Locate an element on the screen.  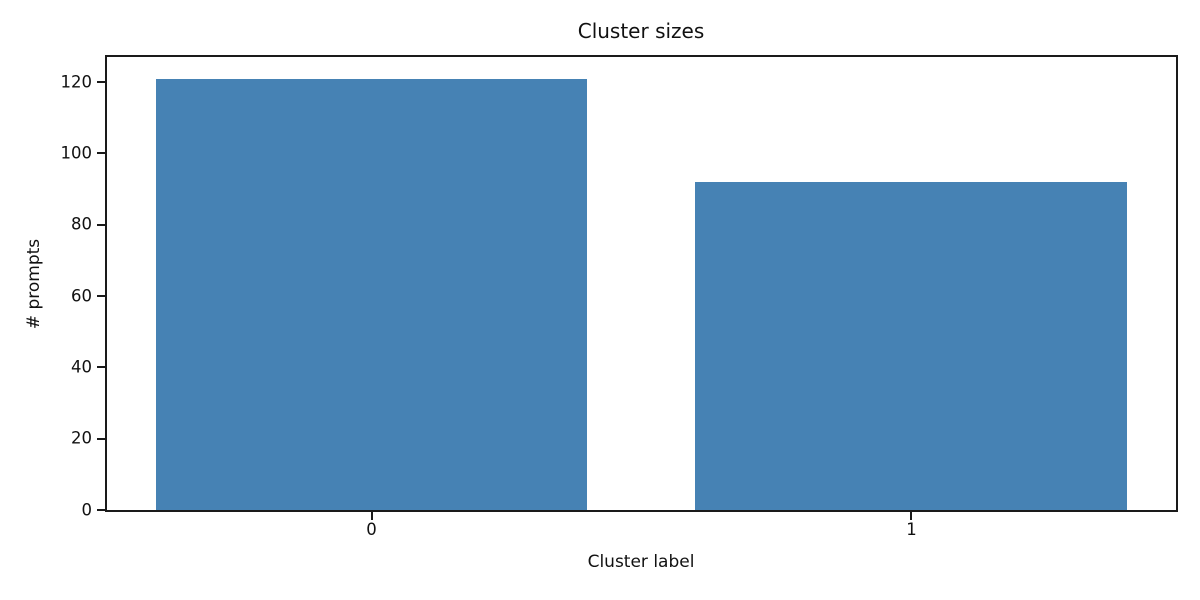
y-tick-label: 100 is located at coordinates (76, 153).